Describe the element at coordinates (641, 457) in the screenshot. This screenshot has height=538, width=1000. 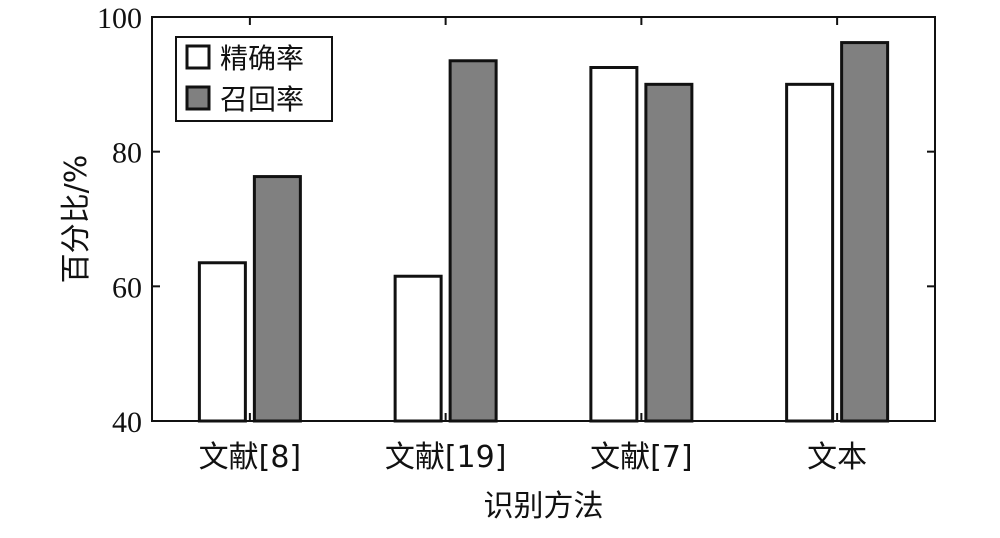
I see `x-tick-label-2: 文献[7]` at that location.